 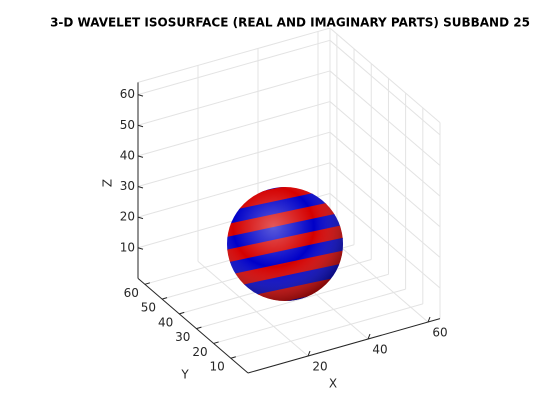 I want to click on y-tick-label: 10, so click(x=217, y=367).